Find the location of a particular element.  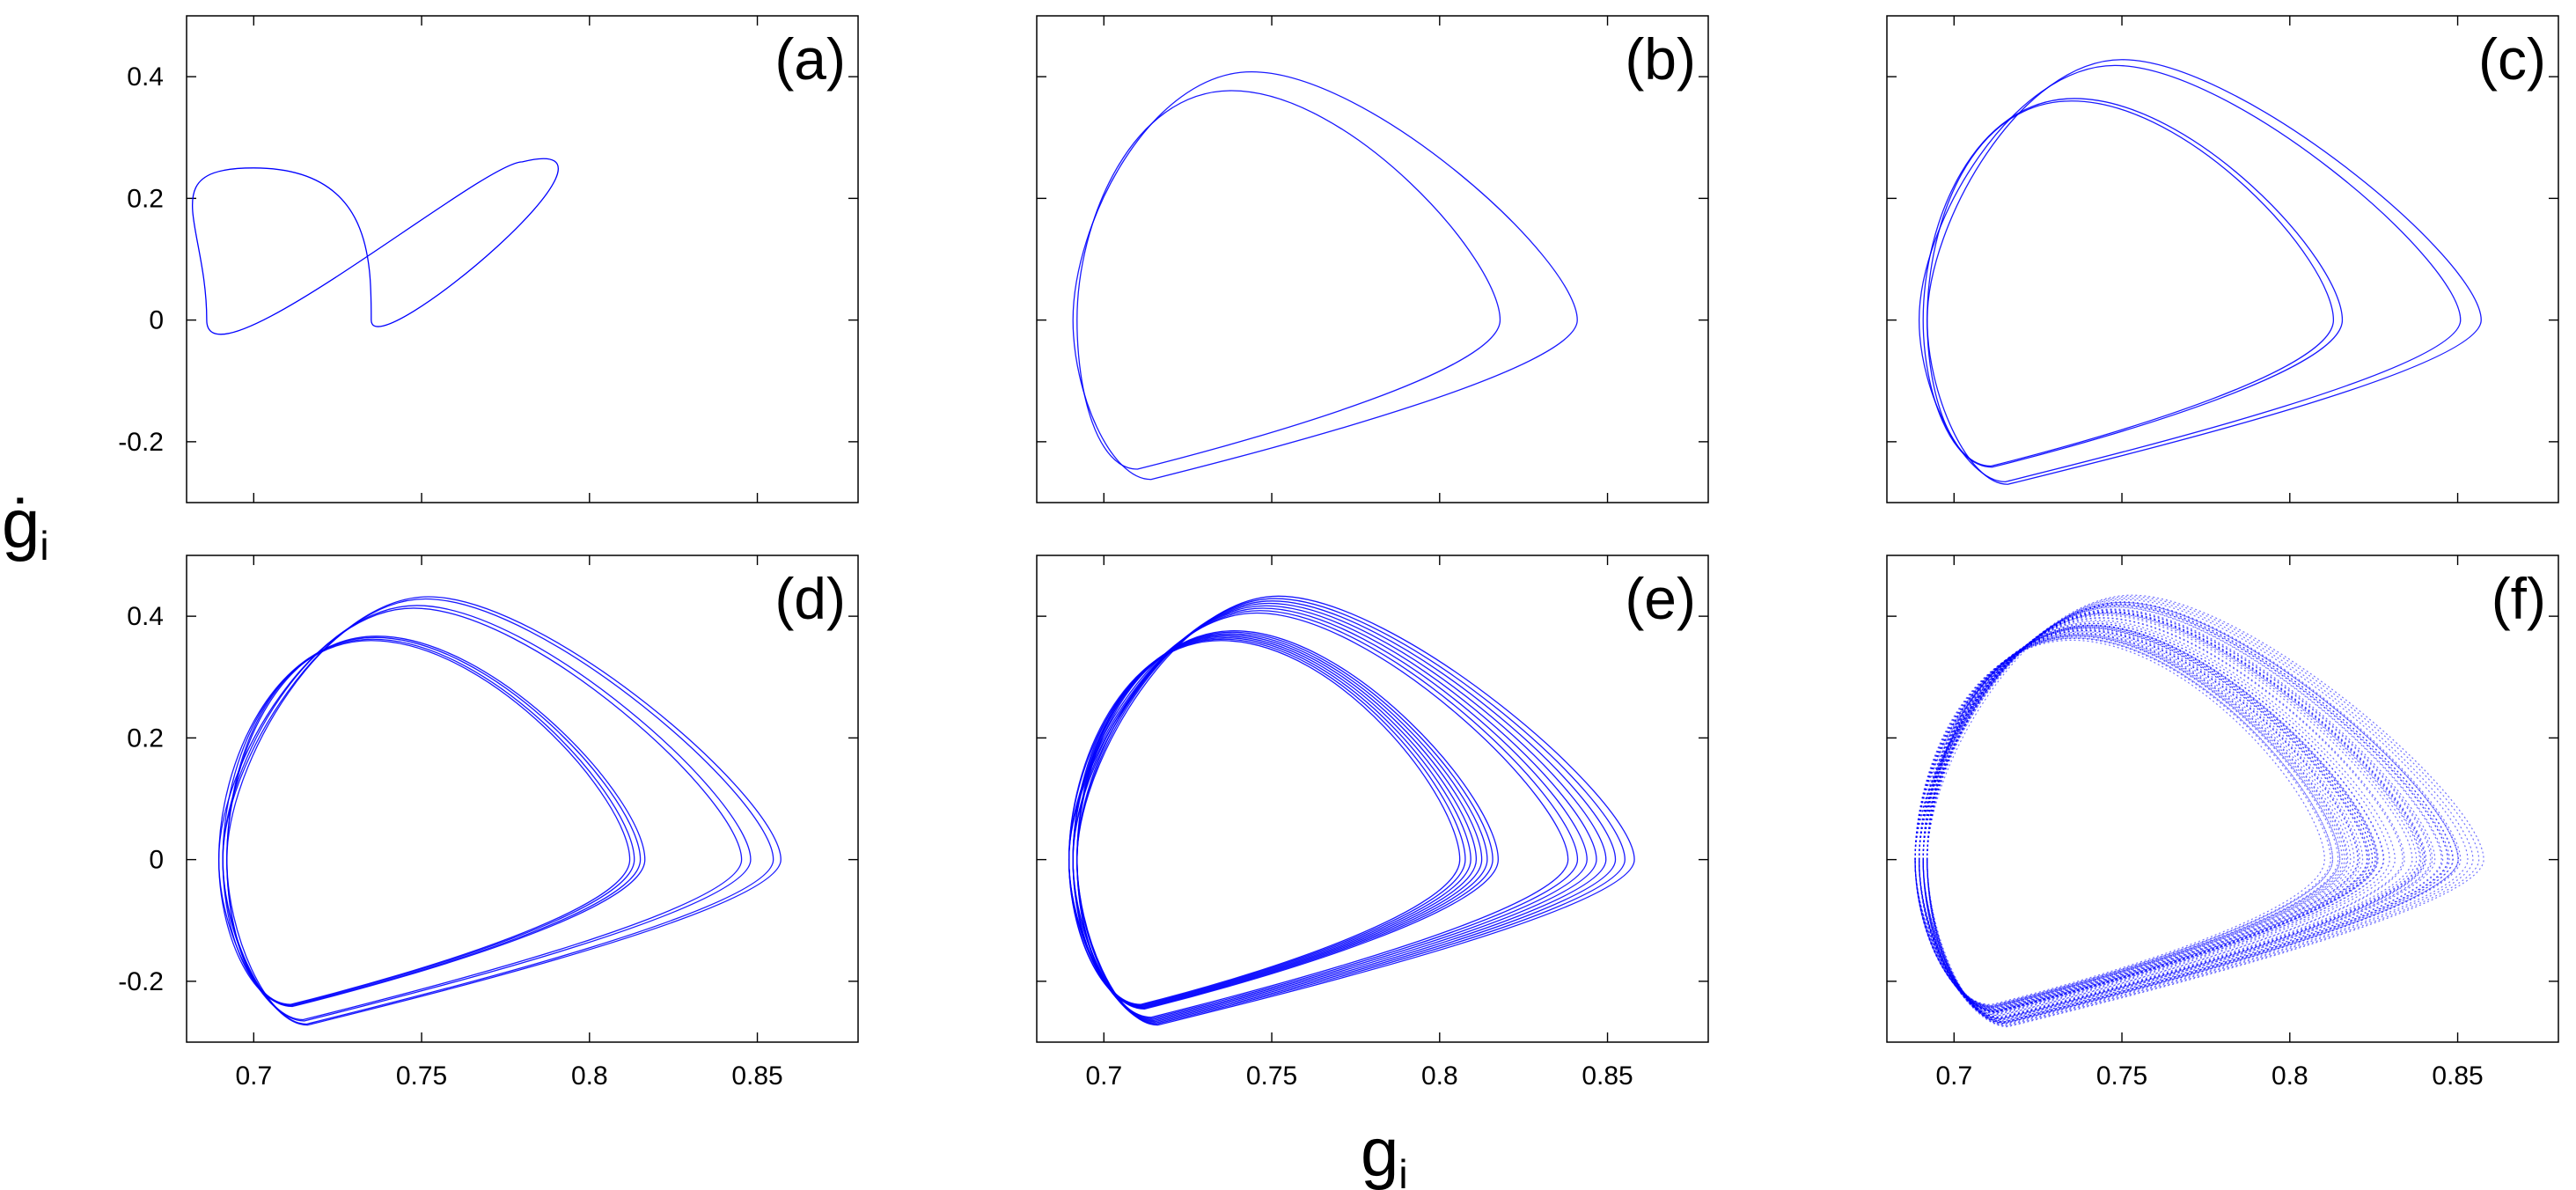

panel-label: (c) is located at coordinates (2512, 59).